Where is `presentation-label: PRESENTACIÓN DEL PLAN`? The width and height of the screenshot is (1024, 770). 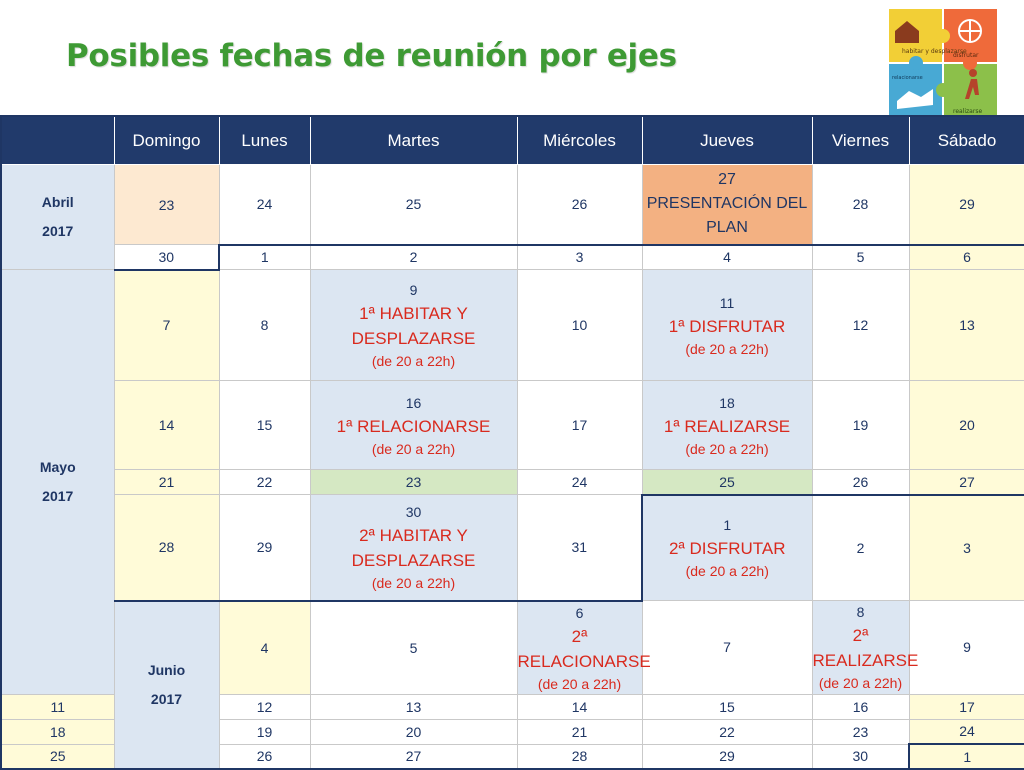
presentation-label: PRESENTACIÓN DEL PLAN is located at coordinates (727, 216).